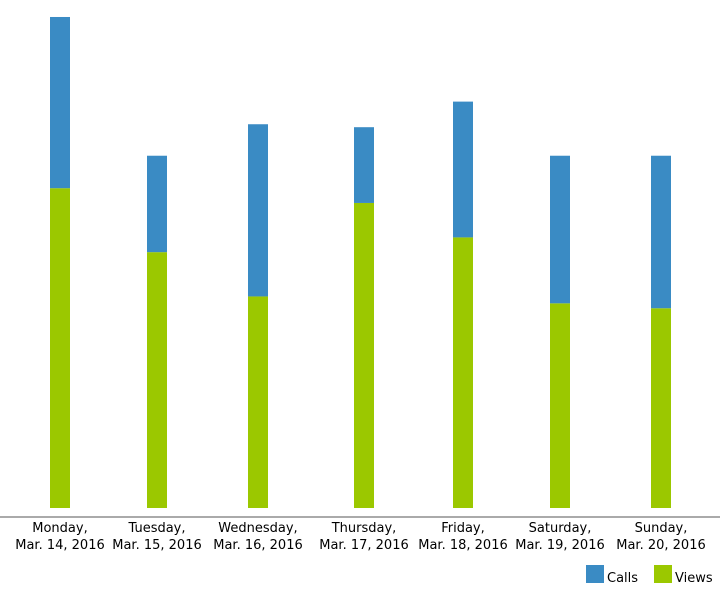 This screenshot has width=722, height=590. I want to click on x-tick-label-line2: Mar. 18, 2016, so click(463, 545).